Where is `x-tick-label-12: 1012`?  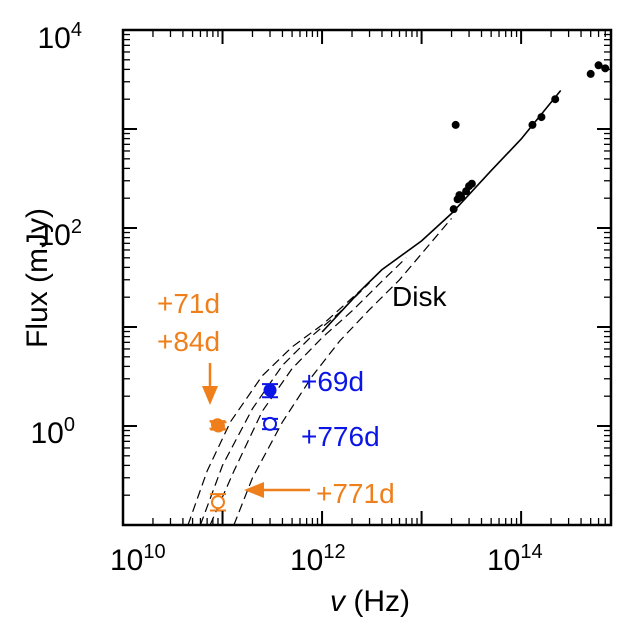
x-tick-label-12: 1012 is located at coordinates (318, 559).